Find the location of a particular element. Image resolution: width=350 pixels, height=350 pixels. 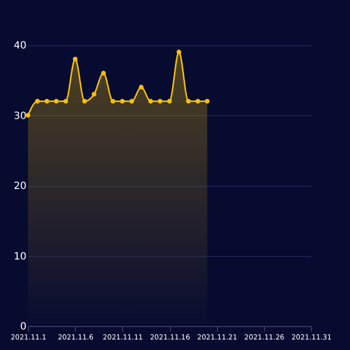

y-tick-label: 40 is located at coordinates (20, 46).